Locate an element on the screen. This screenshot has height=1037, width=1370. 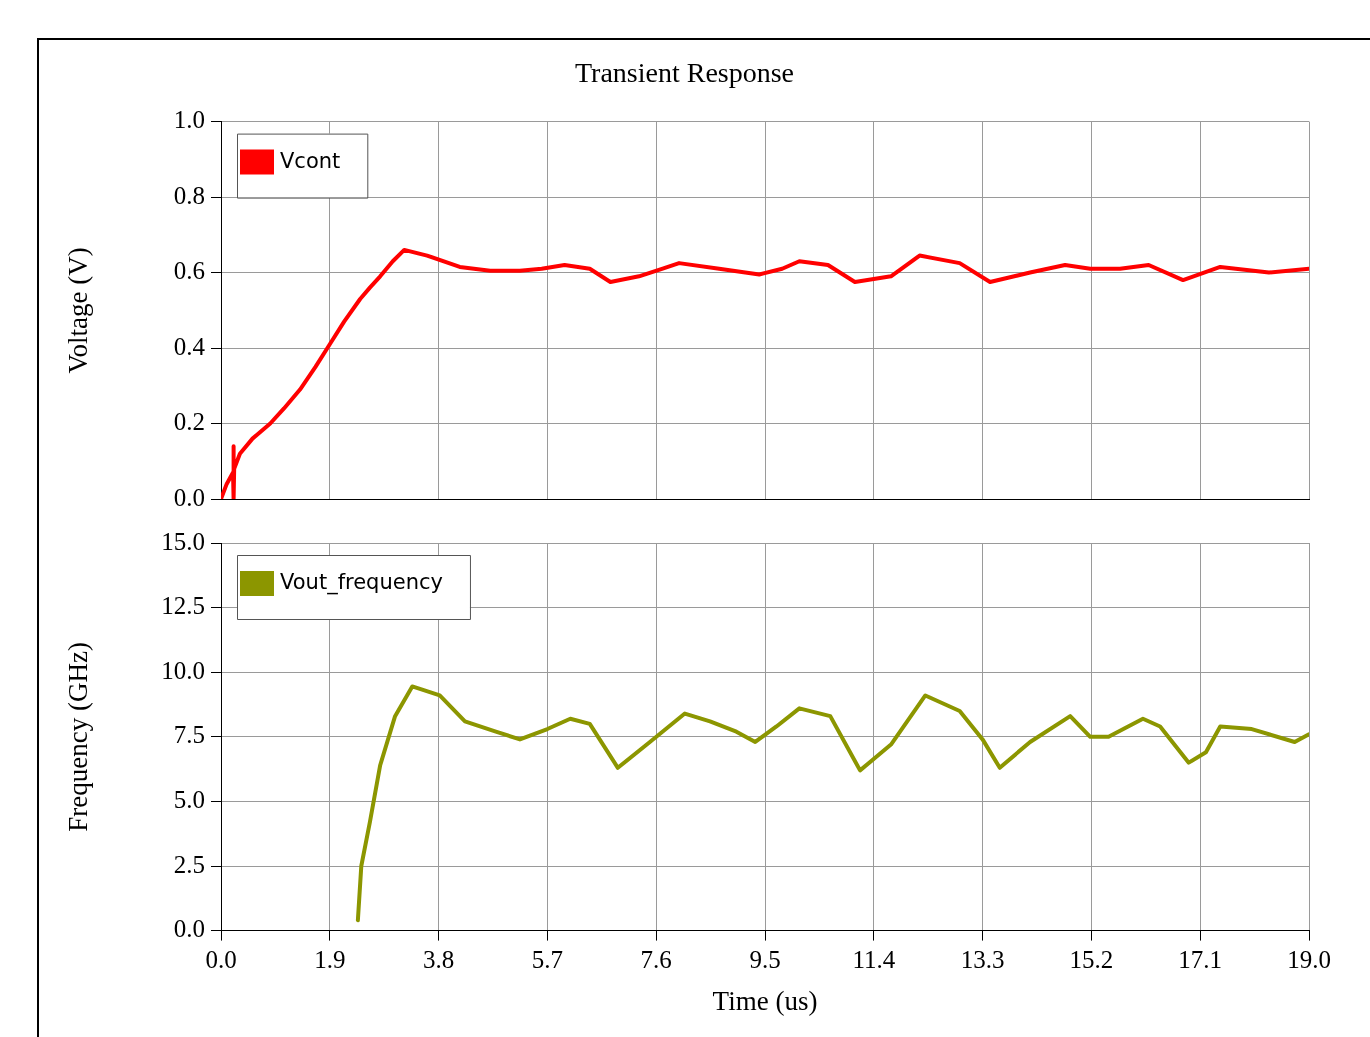
x-tick-label: 17.1 is located at coordinates (1200, 960).